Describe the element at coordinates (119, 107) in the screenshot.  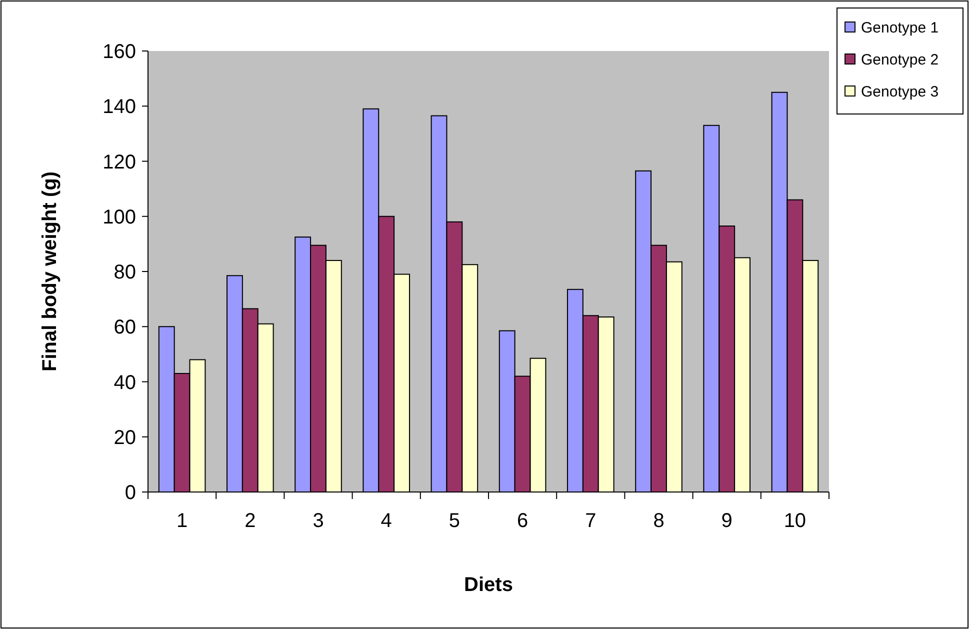
I see `y-tick-label: 140` at that location.